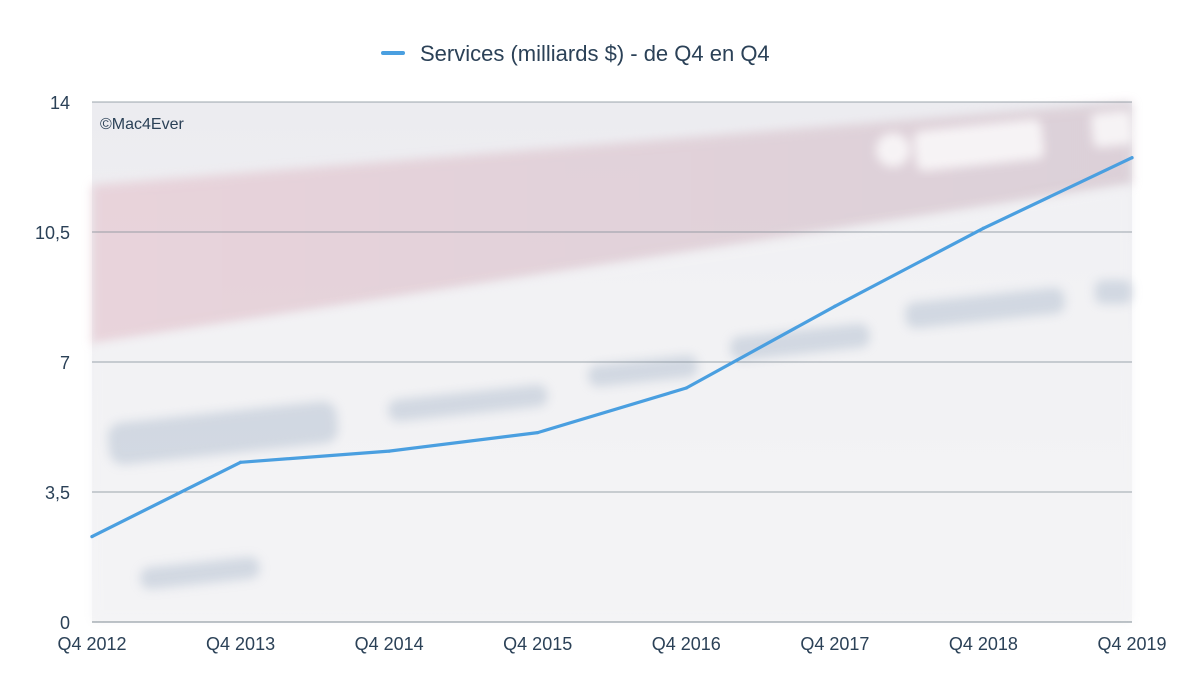 Image resolution: width=1200 pixels, height=691 pixels. I want to click on y-tick-label: 7, so click(65, 363).